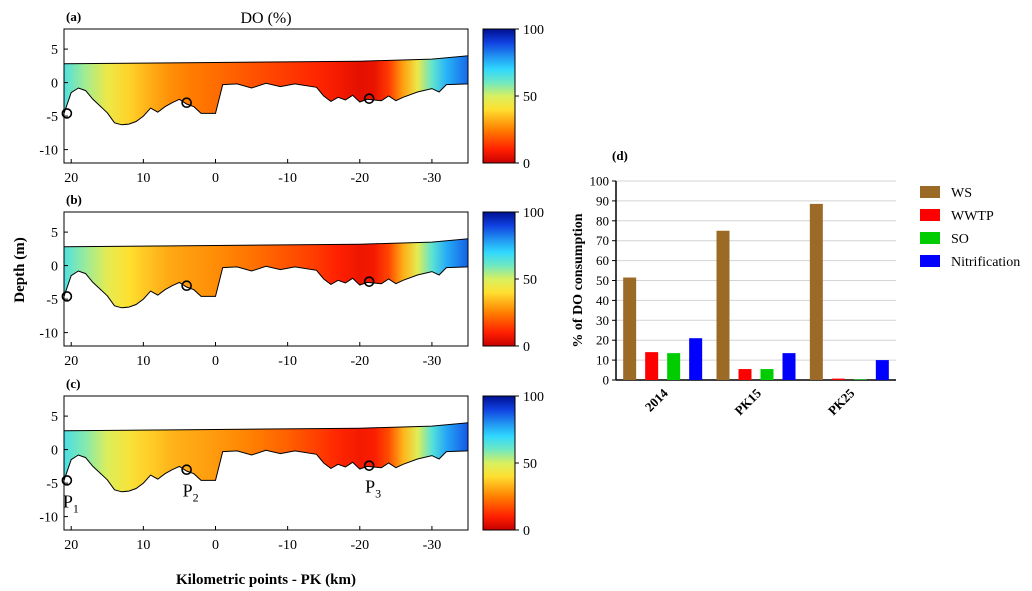 This screenshot has width=1032, height=591. What do you see at coordinates (602, 260) in the screenshot?
I see `y-tick-label: 60` at bounding box center [602, 260].